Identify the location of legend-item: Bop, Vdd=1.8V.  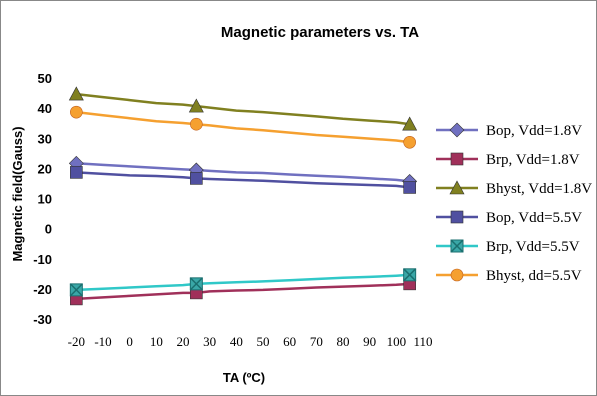
(509, 130).